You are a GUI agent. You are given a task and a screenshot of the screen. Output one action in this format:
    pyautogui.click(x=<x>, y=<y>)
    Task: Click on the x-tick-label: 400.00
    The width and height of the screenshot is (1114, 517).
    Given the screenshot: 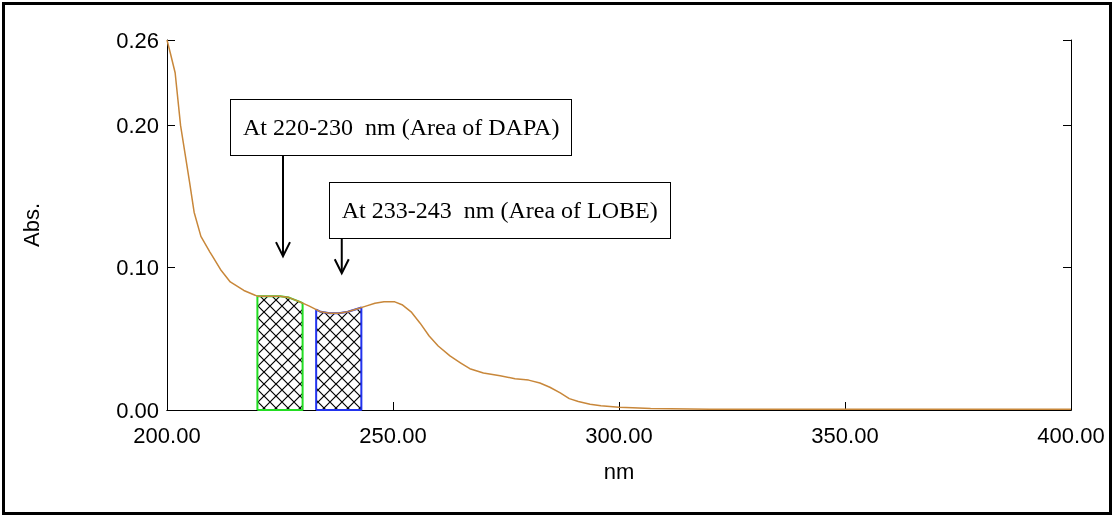 What is the action you would take?
    pyautogui.click(x=1071, y=435)
    